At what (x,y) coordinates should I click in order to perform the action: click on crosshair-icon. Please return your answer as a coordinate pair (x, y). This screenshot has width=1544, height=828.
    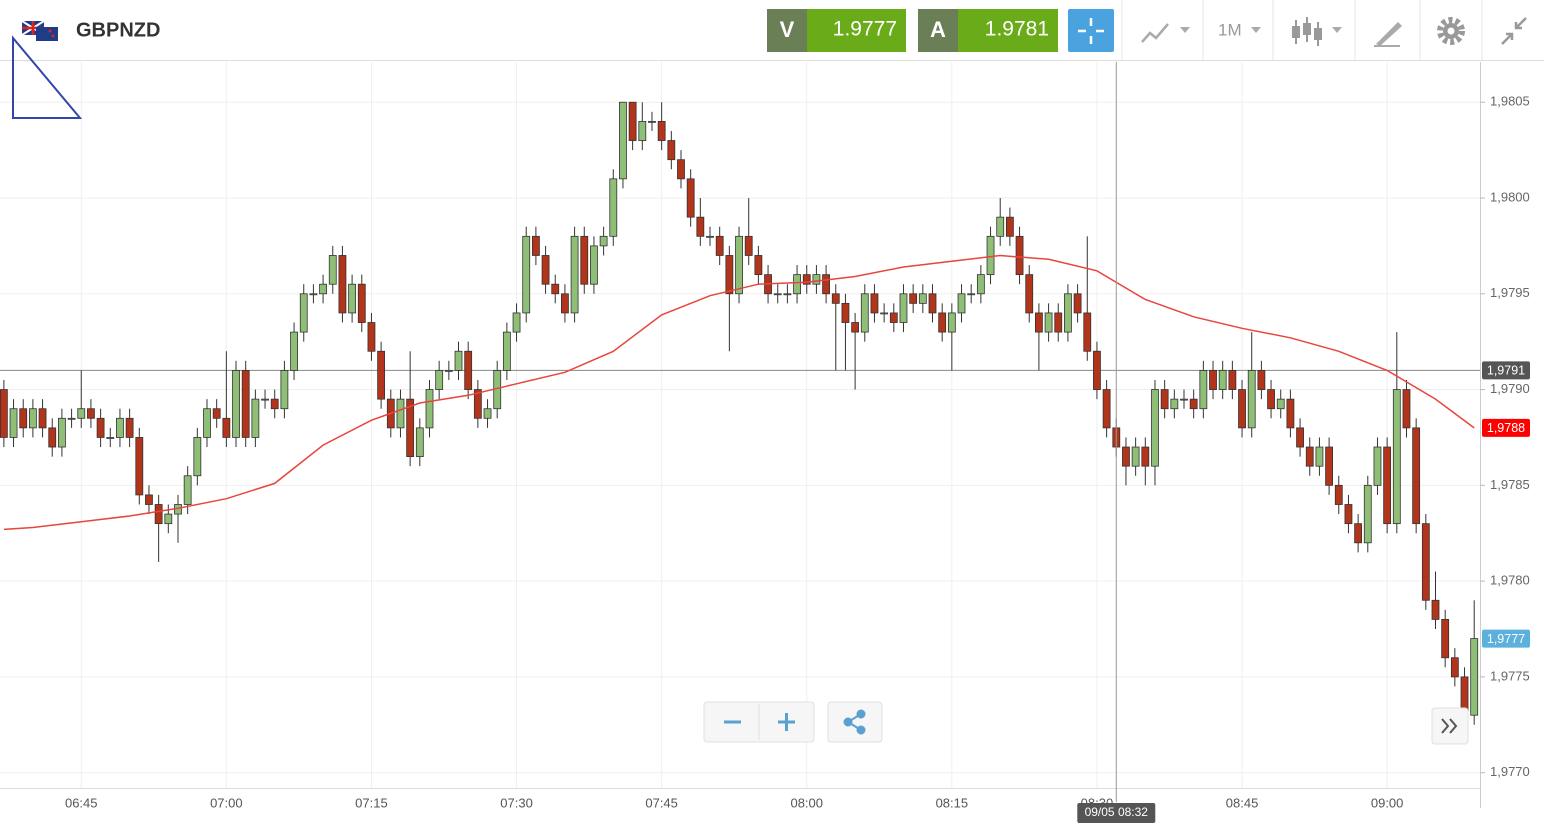
    Looking at the image, I should click on (1091, 31).